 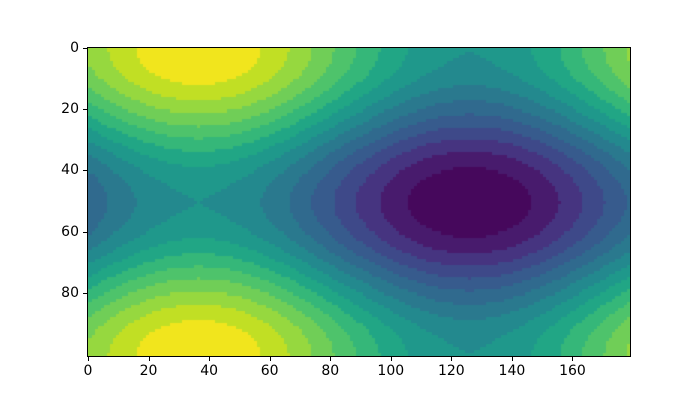 I want to click on x-tick-label: 140, so click(x=512, y=371).